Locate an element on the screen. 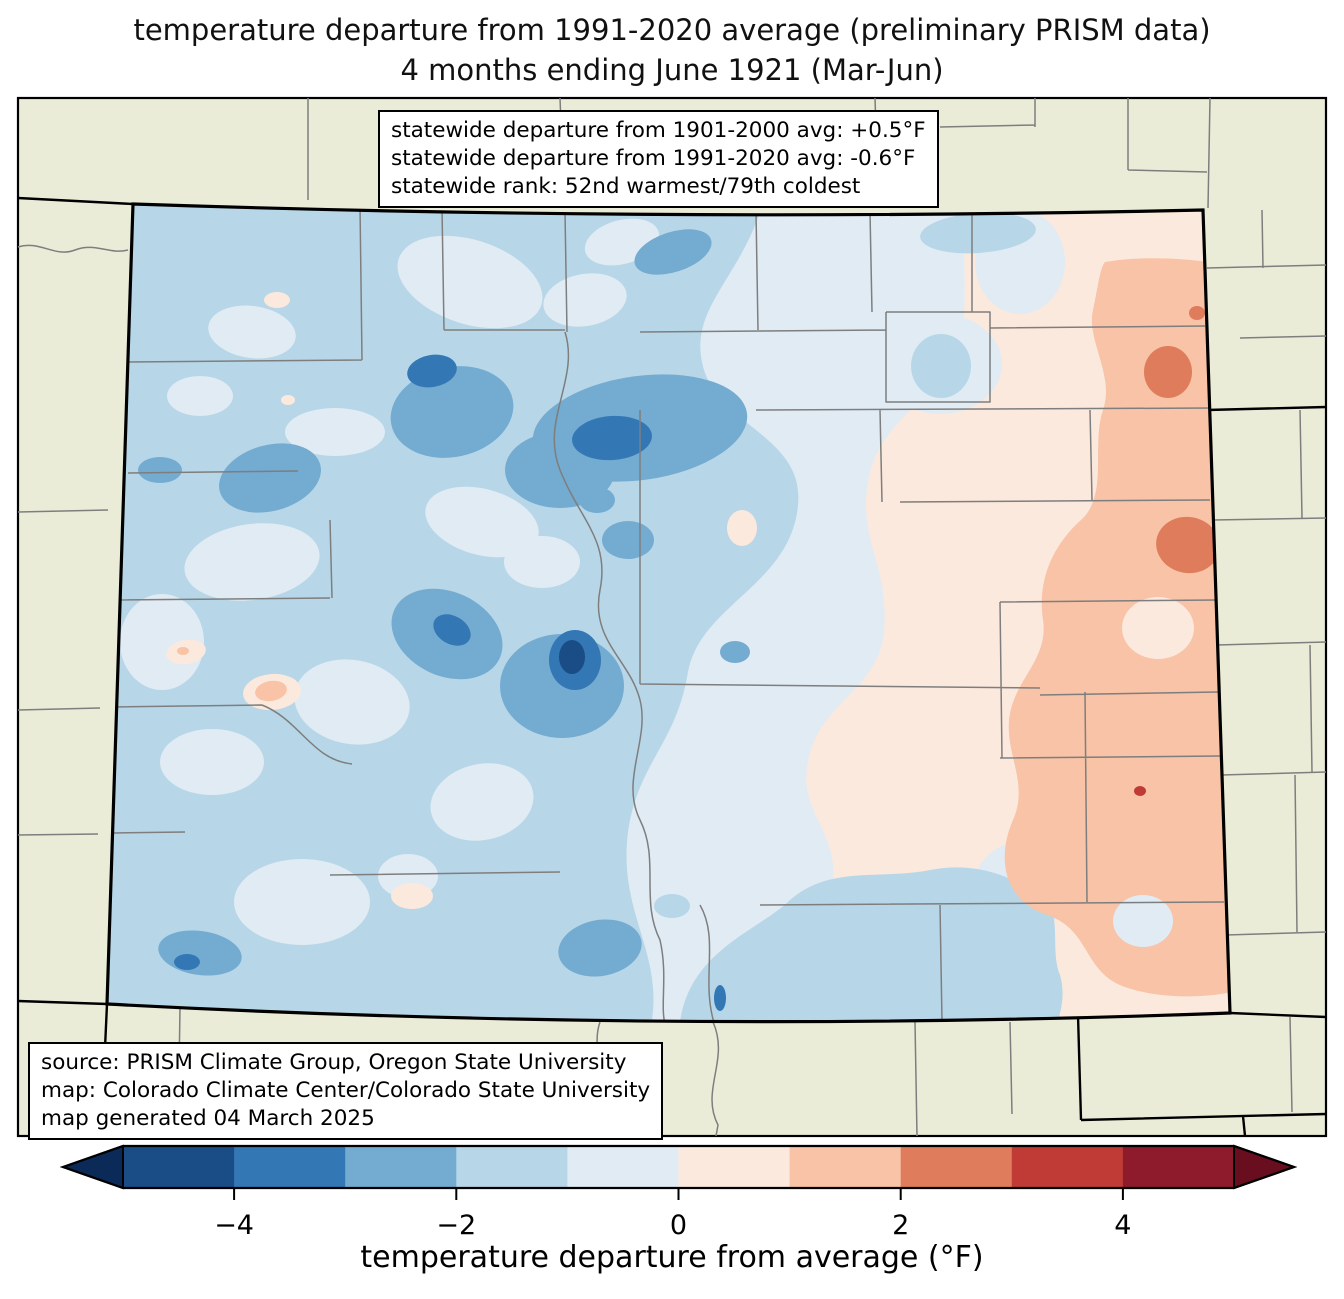  colorbar-tick-label: 4 is located at coordinates (1122, 1225).